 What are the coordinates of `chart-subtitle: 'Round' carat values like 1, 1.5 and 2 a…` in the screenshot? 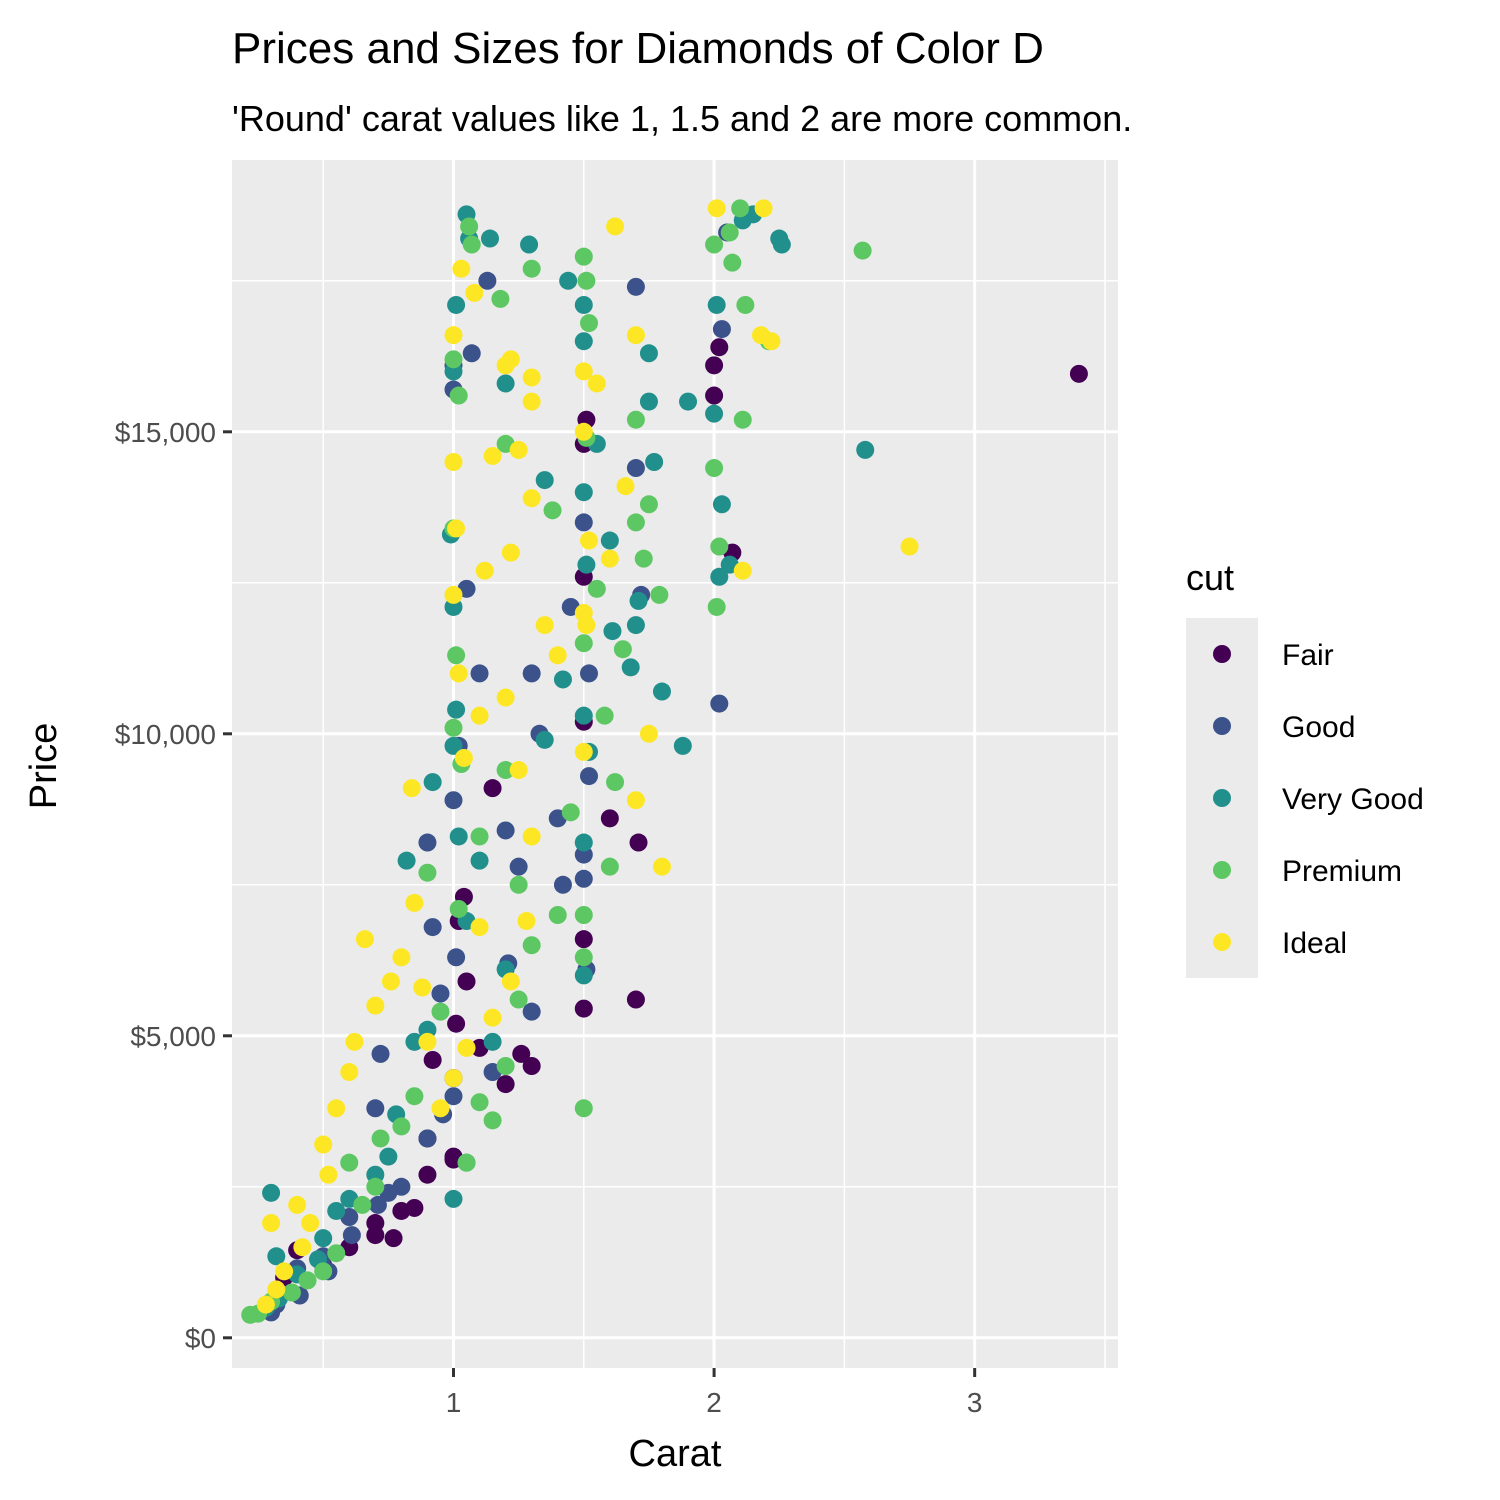 It's located at (682, 118).